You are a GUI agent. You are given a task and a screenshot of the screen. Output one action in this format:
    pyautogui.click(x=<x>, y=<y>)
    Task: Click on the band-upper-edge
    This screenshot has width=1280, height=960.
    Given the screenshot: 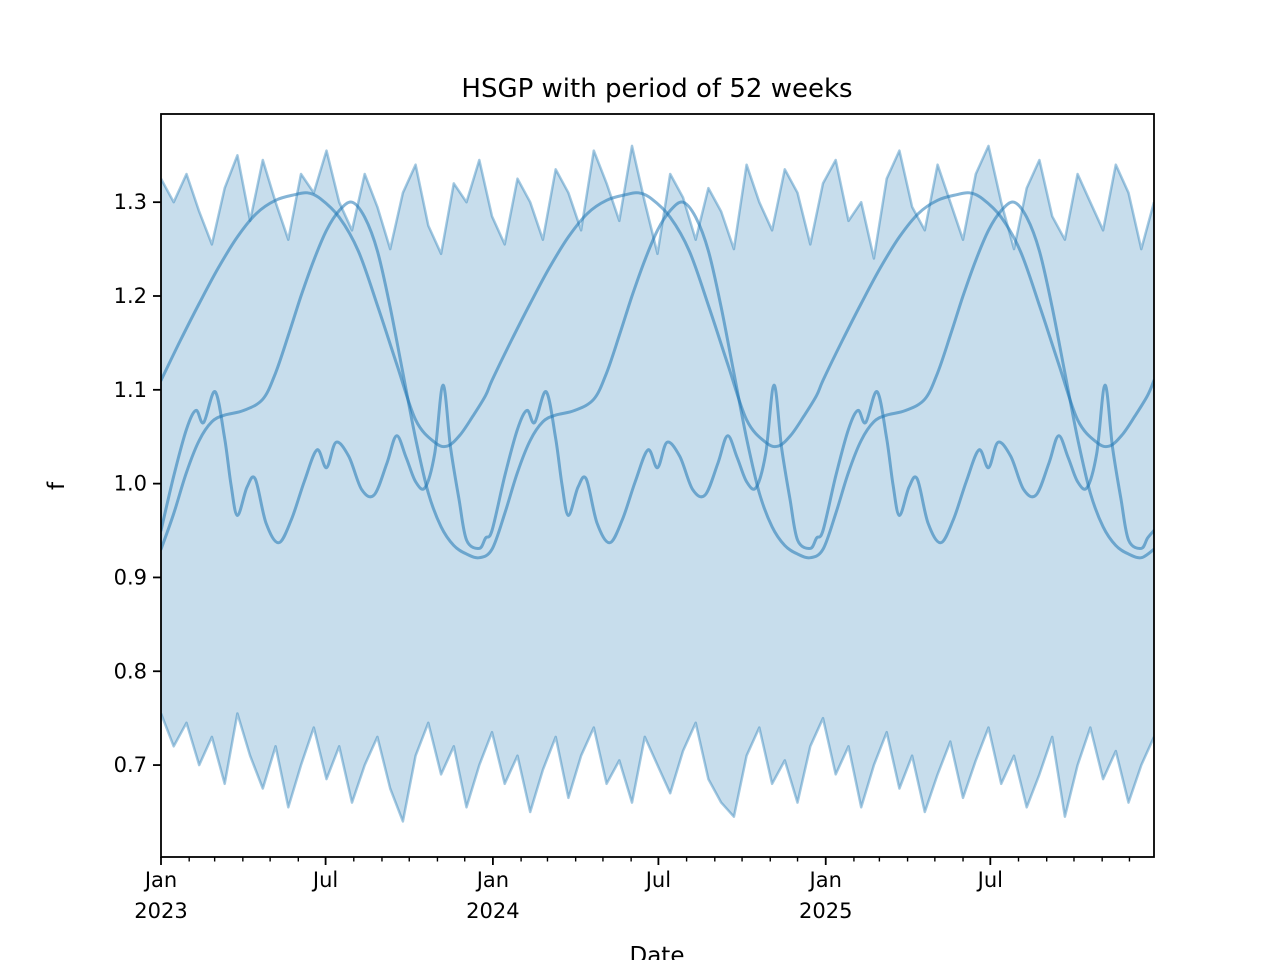 What is the action you would take?
    pyautogui.click(x=657, y=202)
    